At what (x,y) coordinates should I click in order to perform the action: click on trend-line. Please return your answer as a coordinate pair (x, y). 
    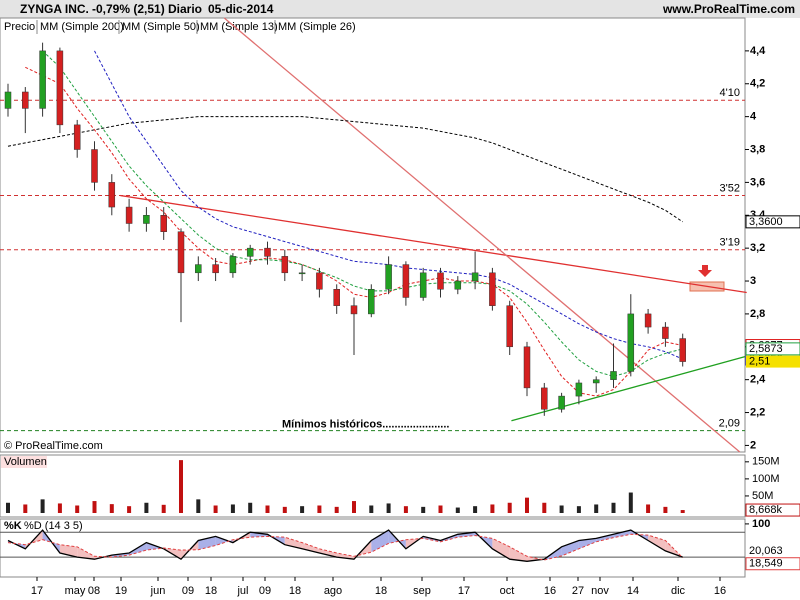
    Looking at the image, I should click on (433, 244).